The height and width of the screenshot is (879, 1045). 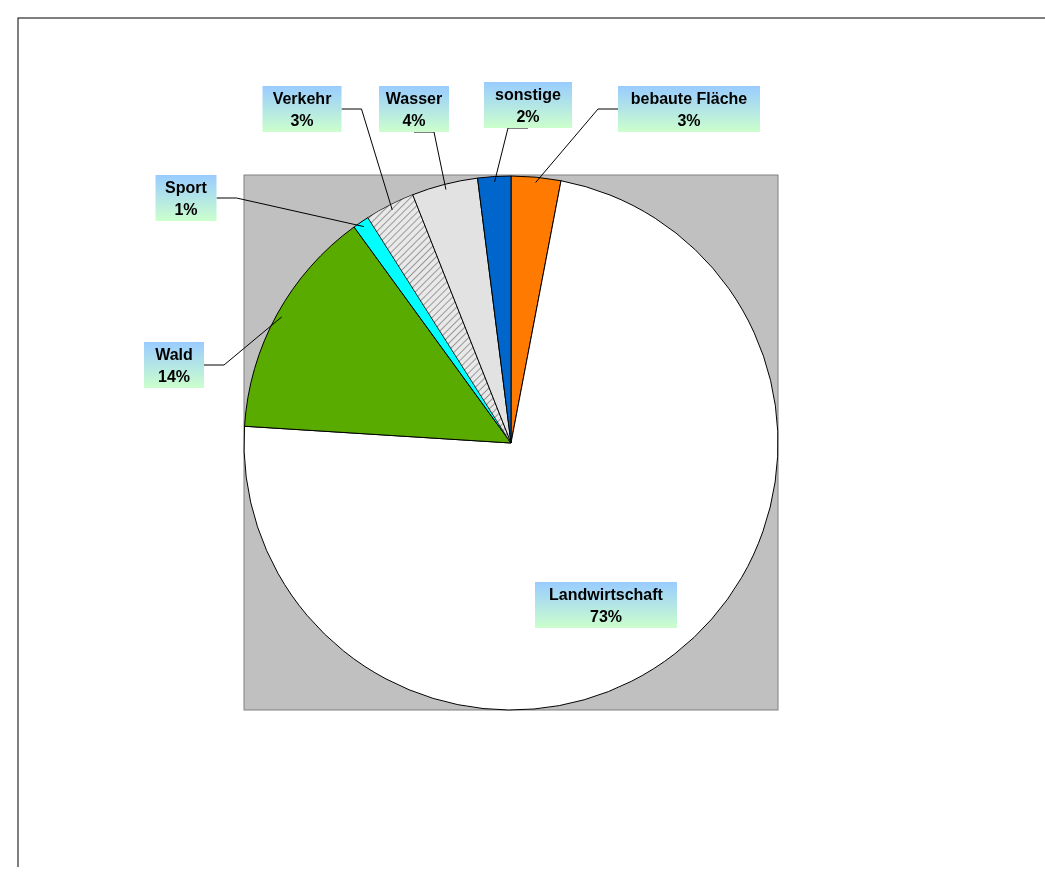 I want to click on data-label: 73%, so click(x=606, y=616).